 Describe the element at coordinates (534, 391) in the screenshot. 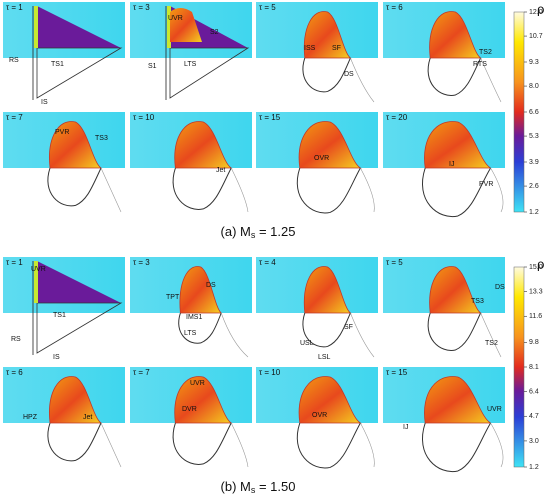

I see `colorbar-tick-label: 6.4` at that location.